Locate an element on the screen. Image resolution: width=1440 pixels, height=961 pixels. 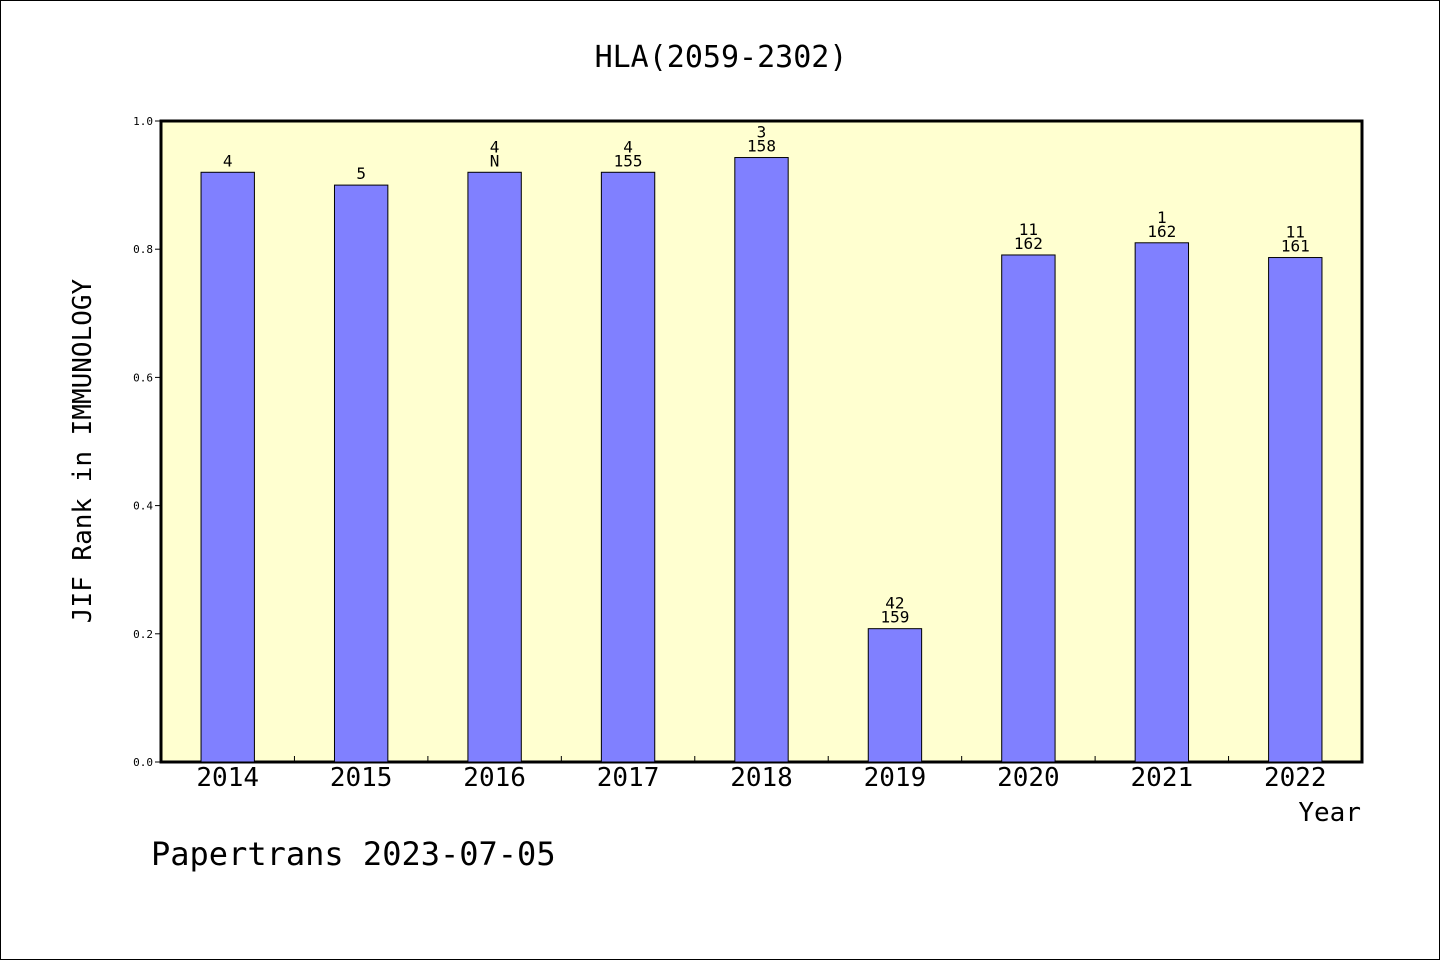
x-axis-label: Year is located at coordinates (1329, 813).